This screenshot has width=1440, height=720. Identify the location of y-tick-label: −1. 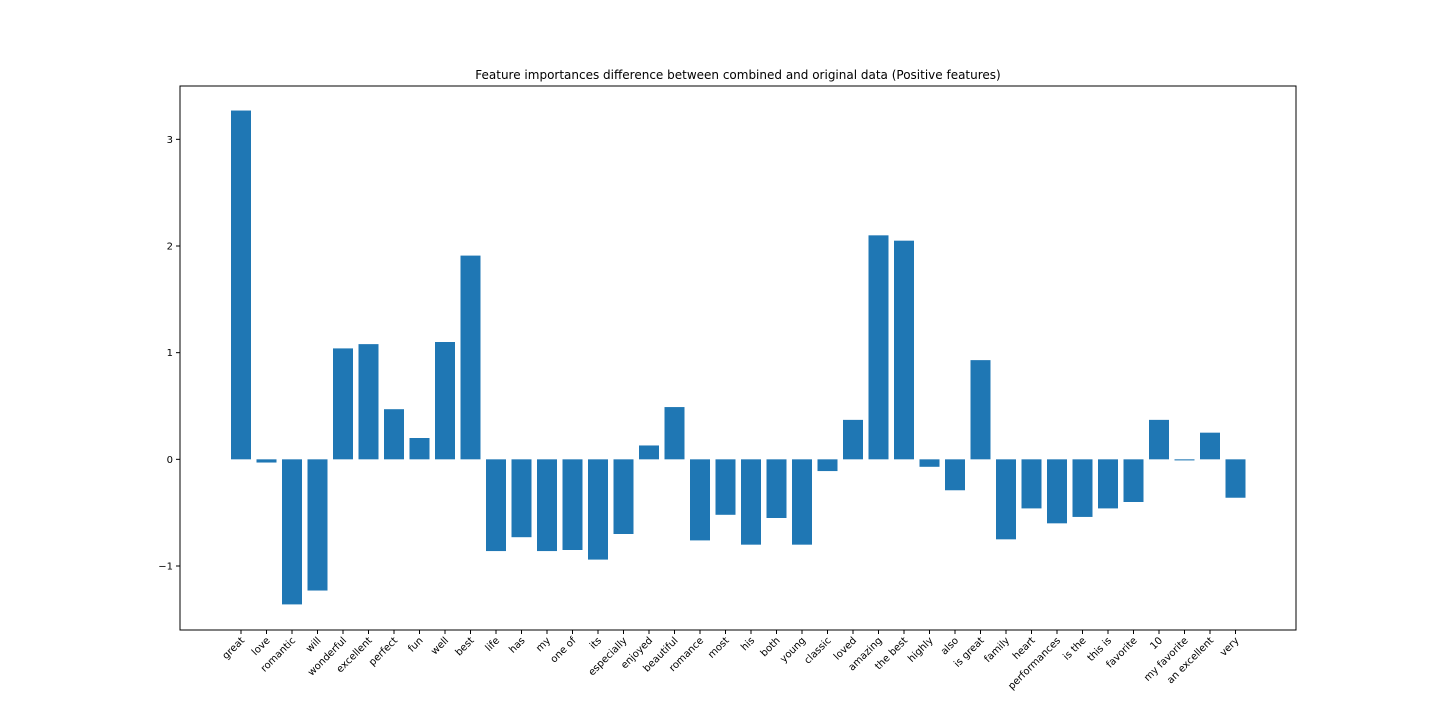
(165, 567).